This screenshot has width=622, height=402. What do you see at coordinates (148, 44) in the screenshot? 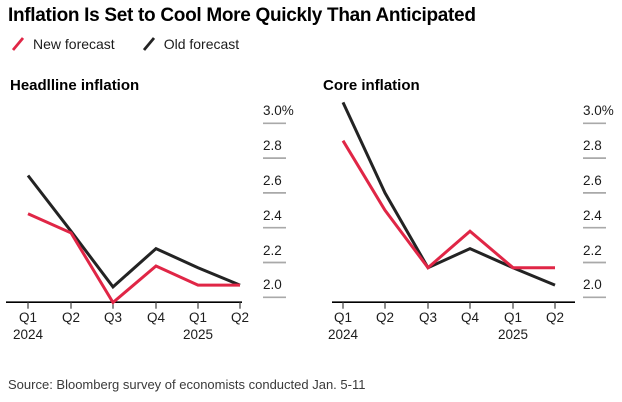
I see `old-forecast-slash-icon` at bounding box center [148, 44].